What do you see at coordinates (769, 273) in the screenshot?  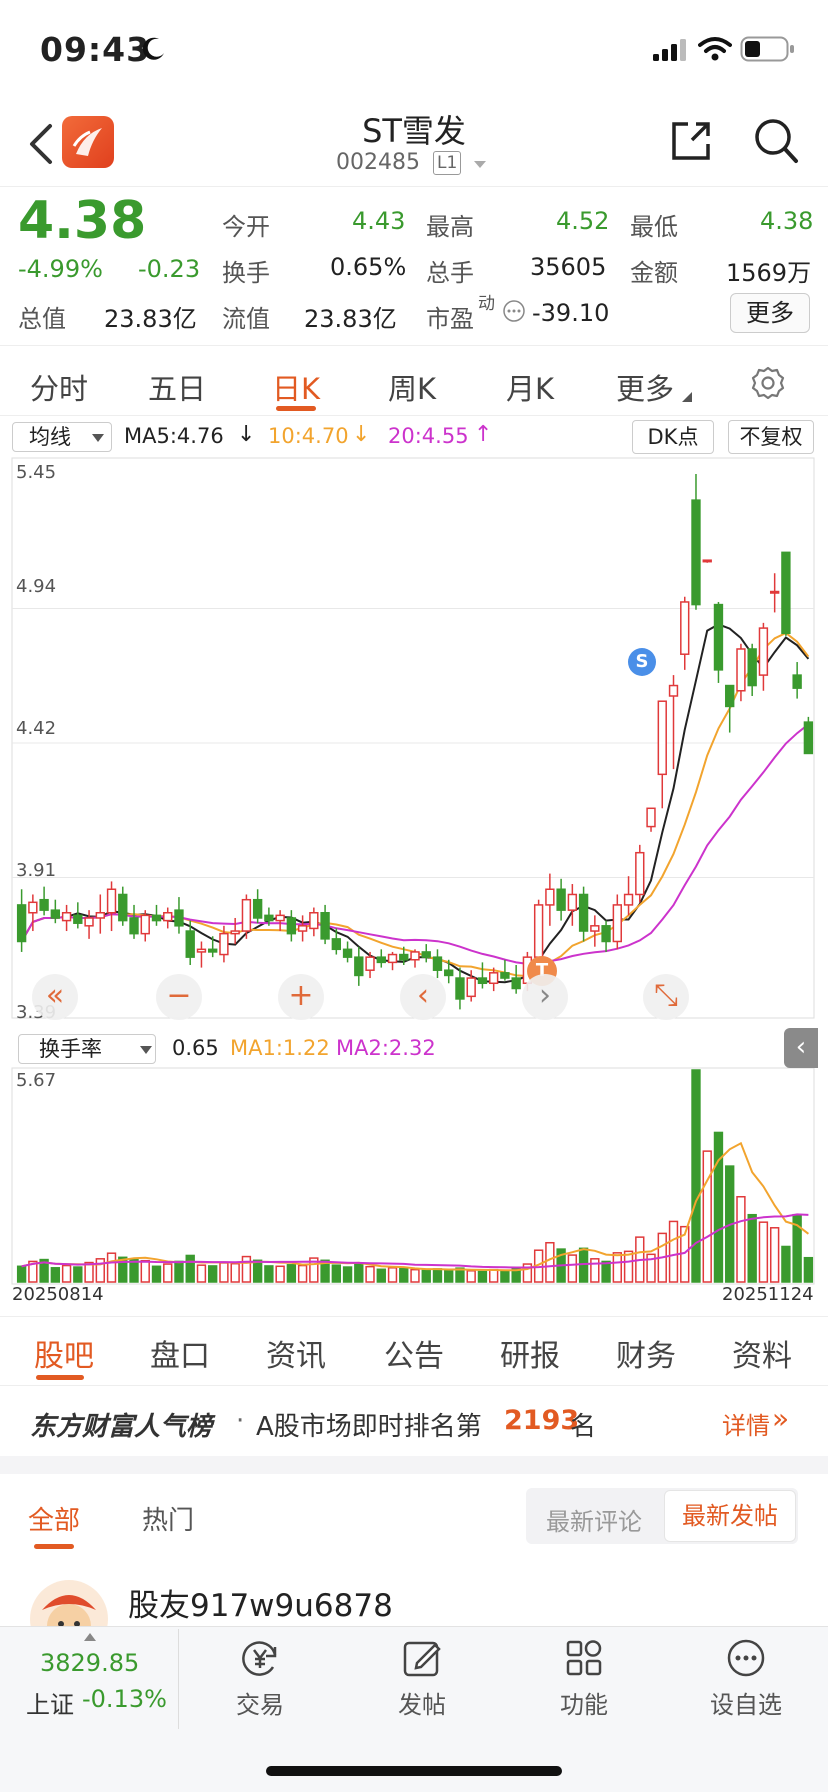 I see `amount-value: 1569万` at bounding box center [769, 273].